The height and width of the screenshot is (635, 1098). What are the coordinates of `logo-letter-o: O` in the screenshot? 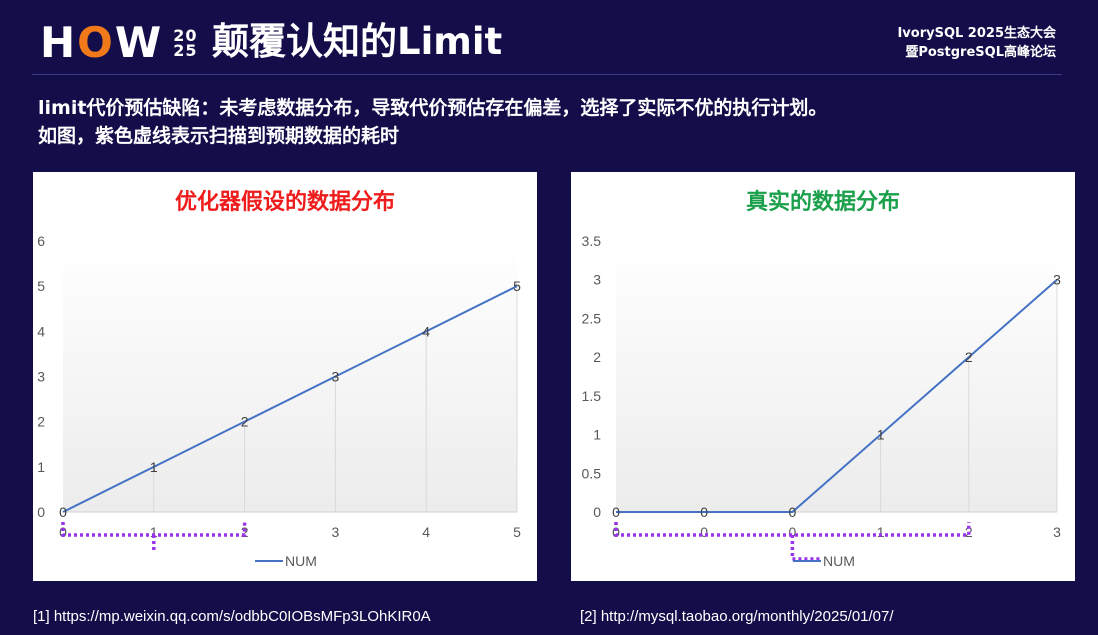 It's located at (96, 42).